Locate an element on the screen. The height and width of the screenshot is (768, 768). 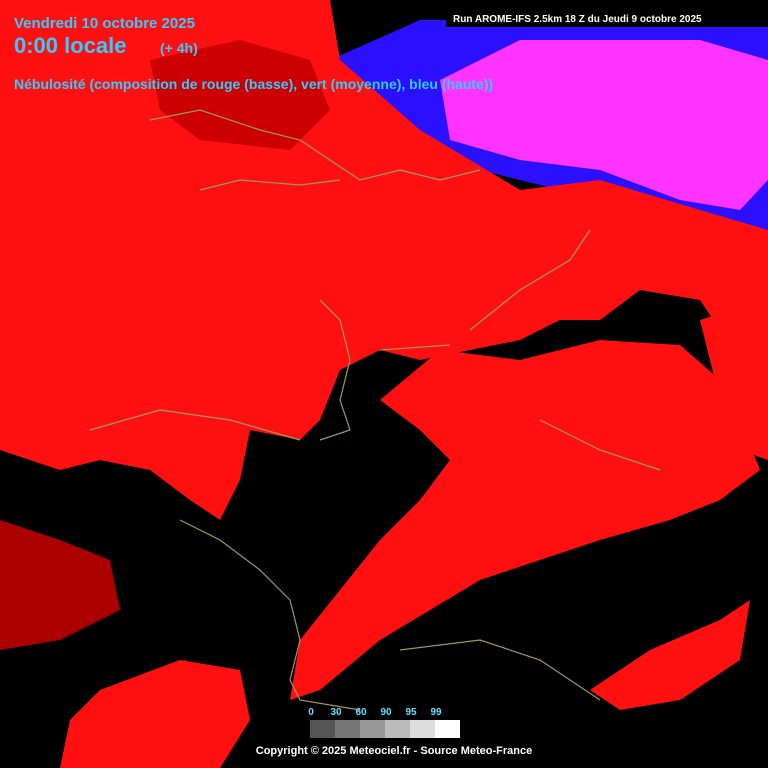
legend-label: 99 is located at coordinates (436, 712).